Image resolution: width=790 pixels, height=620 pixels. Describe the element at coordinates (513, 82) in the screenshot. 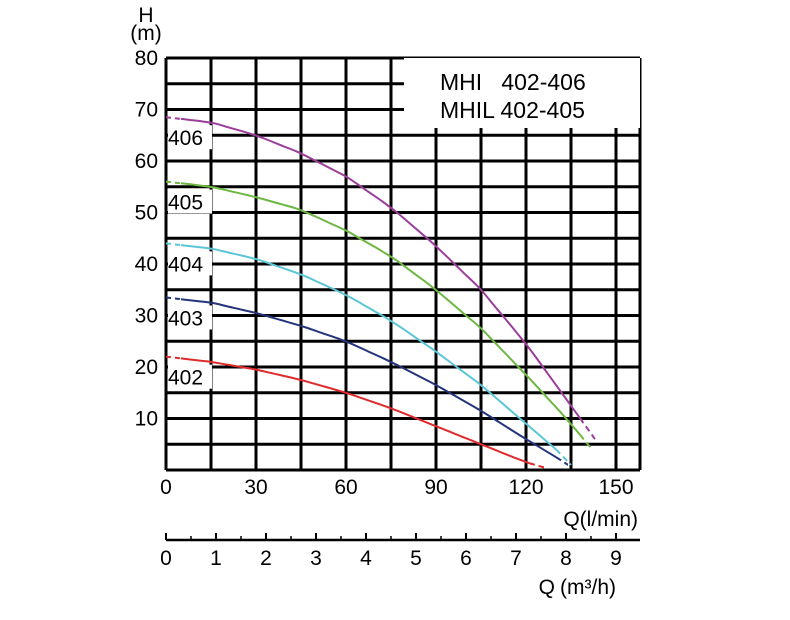

I see `model-label-line-1: MHI 402-406` at that location.